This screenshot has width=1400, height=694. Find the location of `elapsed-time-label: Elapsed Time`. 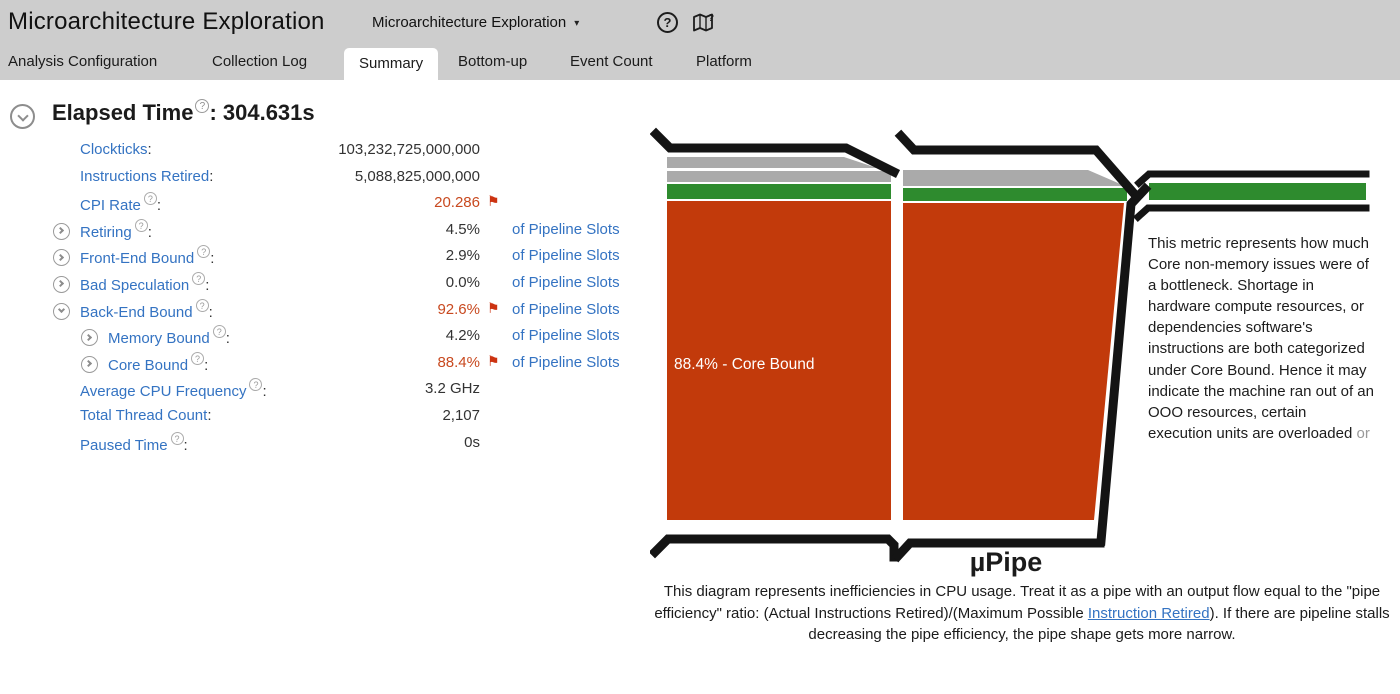

elapsed-time-label: Elapsed Time is located at coordinates (123, 112).